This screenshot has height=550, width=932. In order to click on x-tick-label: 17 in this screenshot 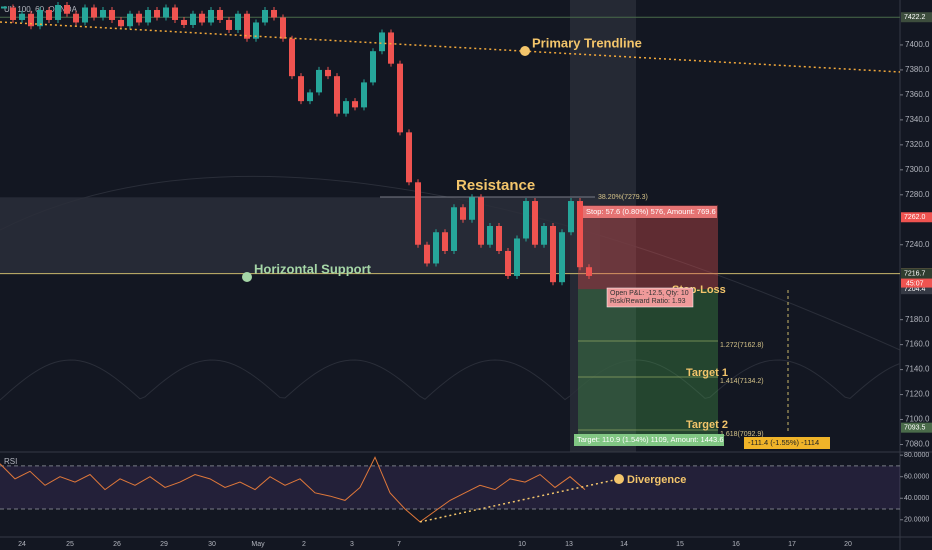, I will do `click(792, 544)`.